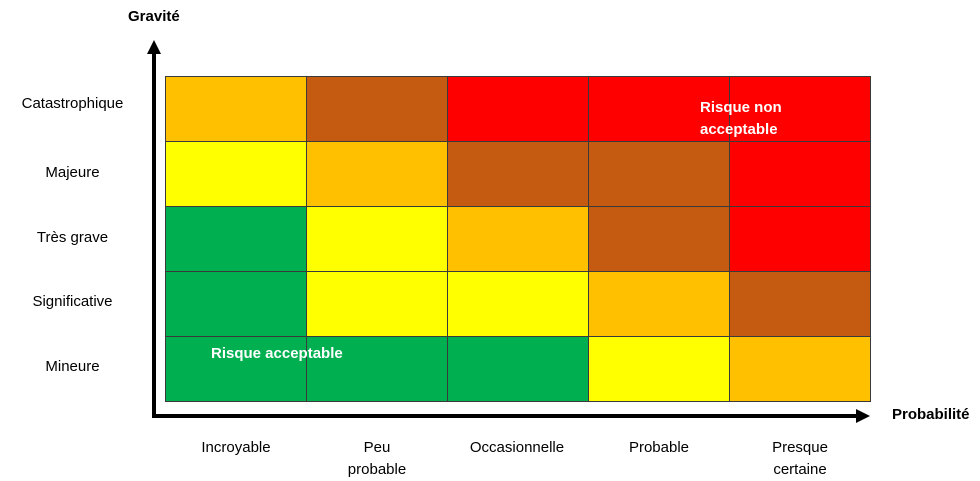  I want to click on x-axis-title: Probabilité, so click(931, 414).